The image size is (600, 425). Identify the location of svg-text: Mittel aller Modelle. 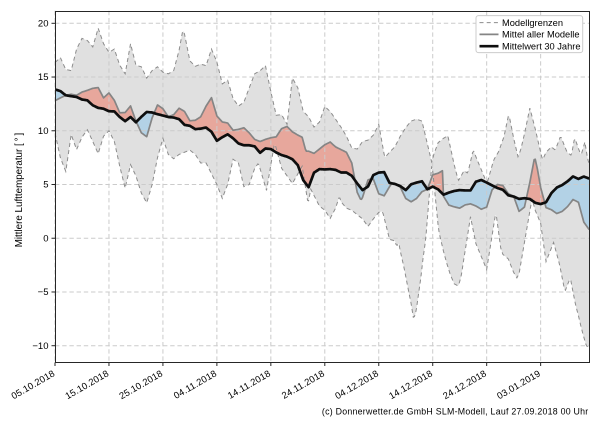
(541, 35).